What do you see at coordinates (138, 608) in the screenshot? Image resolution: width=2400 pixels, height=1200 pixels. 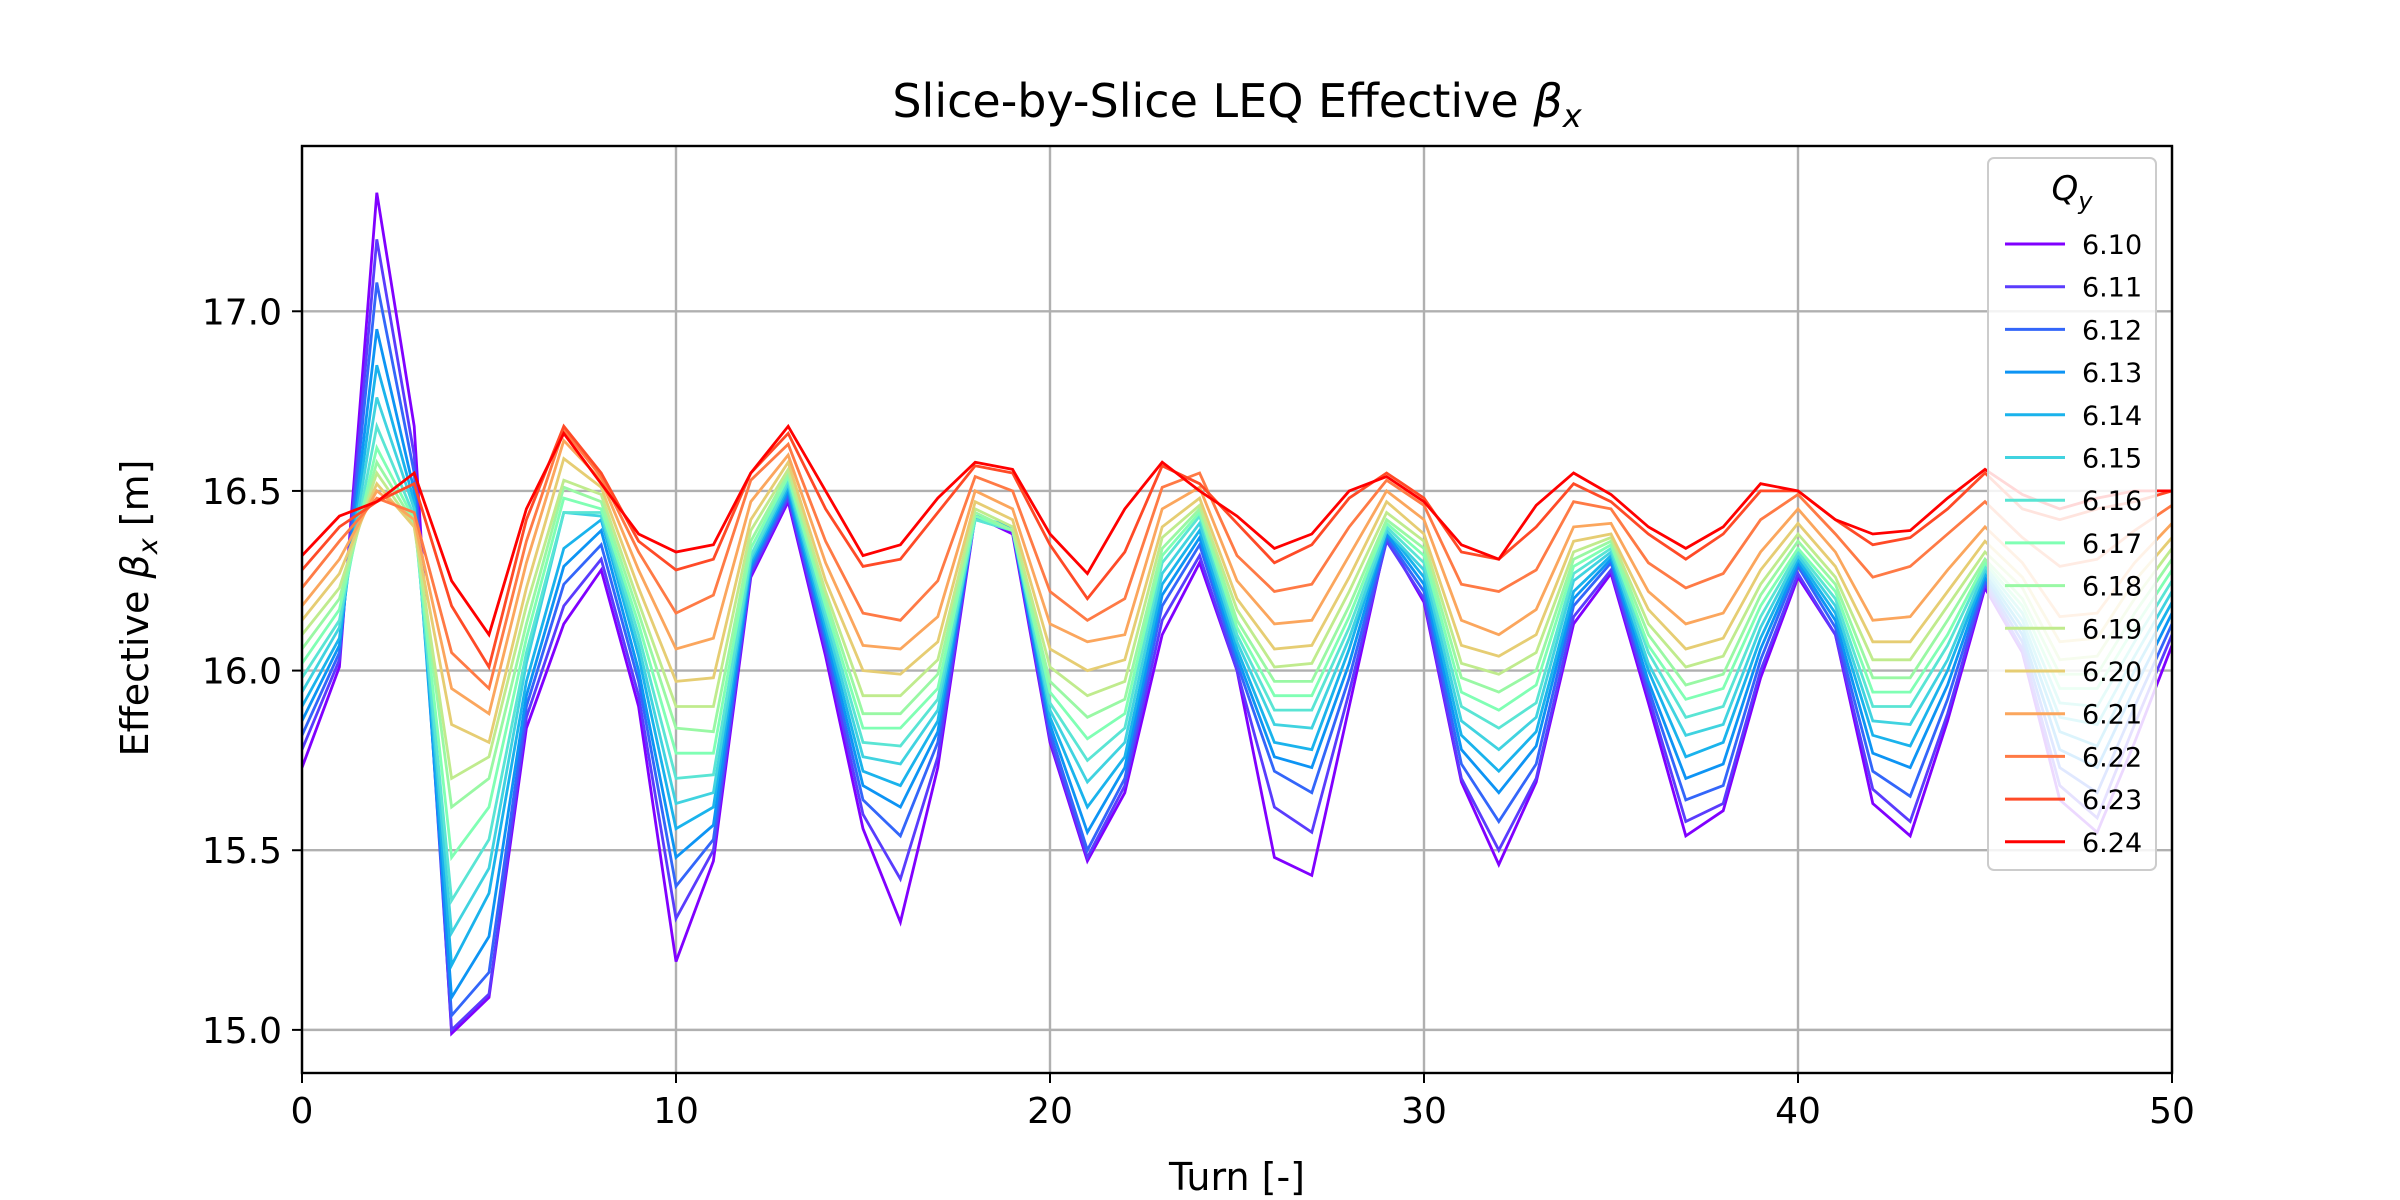 I see `y-axis-label: Effective βx [m]` at bounding box center [138, 608].